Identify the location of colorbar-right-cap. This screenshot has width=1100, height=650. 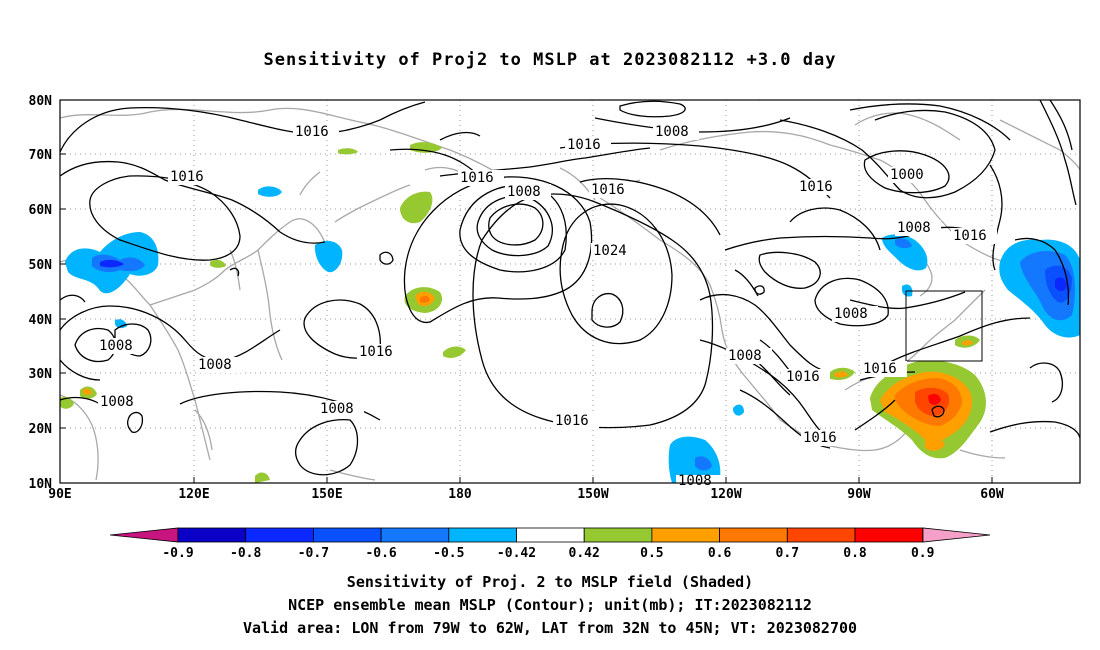
(956, 535).